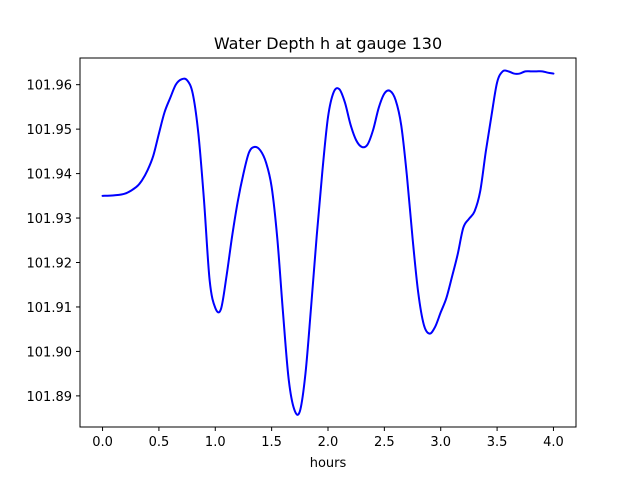 This screenshot has height=484, width=640. I want to click on x-axis-ticks: 0.0 0.5 1.0 1.5 2.0 2.5 3.0 3.5 4.0, so click(328, 438).